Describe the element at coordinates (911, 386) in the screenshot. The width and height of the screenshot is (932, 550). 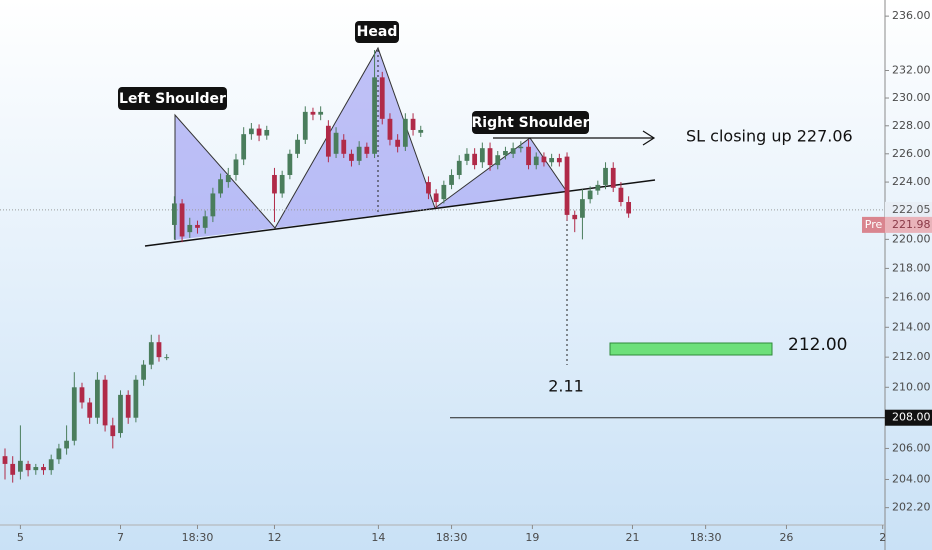
I see `y-tick-label: 210.00` at that location.